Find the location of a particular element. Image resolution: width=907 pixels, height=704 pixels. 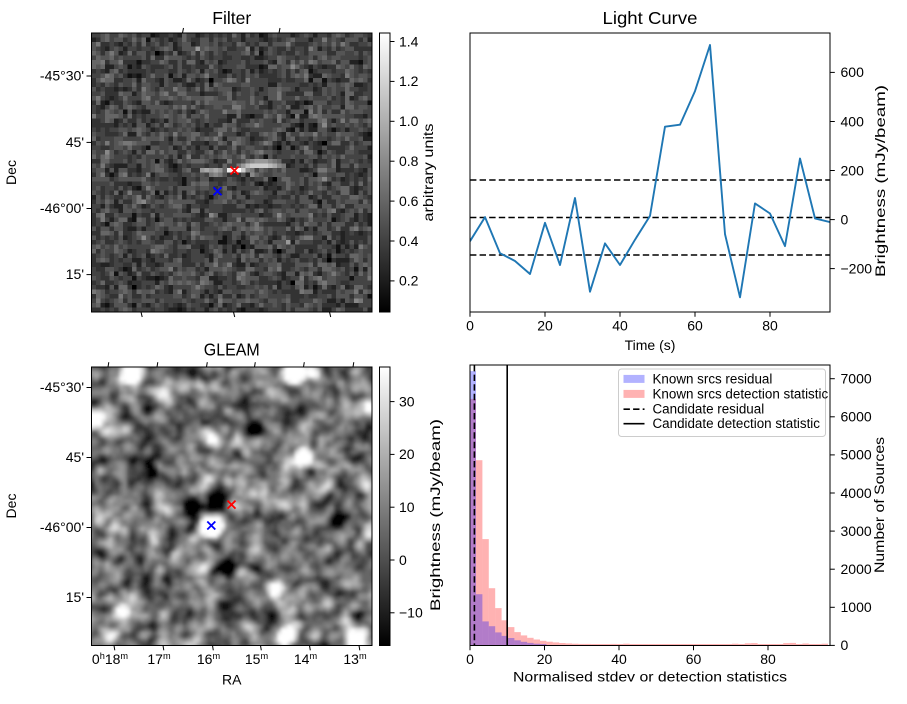

svg-text: 0.8 is located at coordinates (409, 161).